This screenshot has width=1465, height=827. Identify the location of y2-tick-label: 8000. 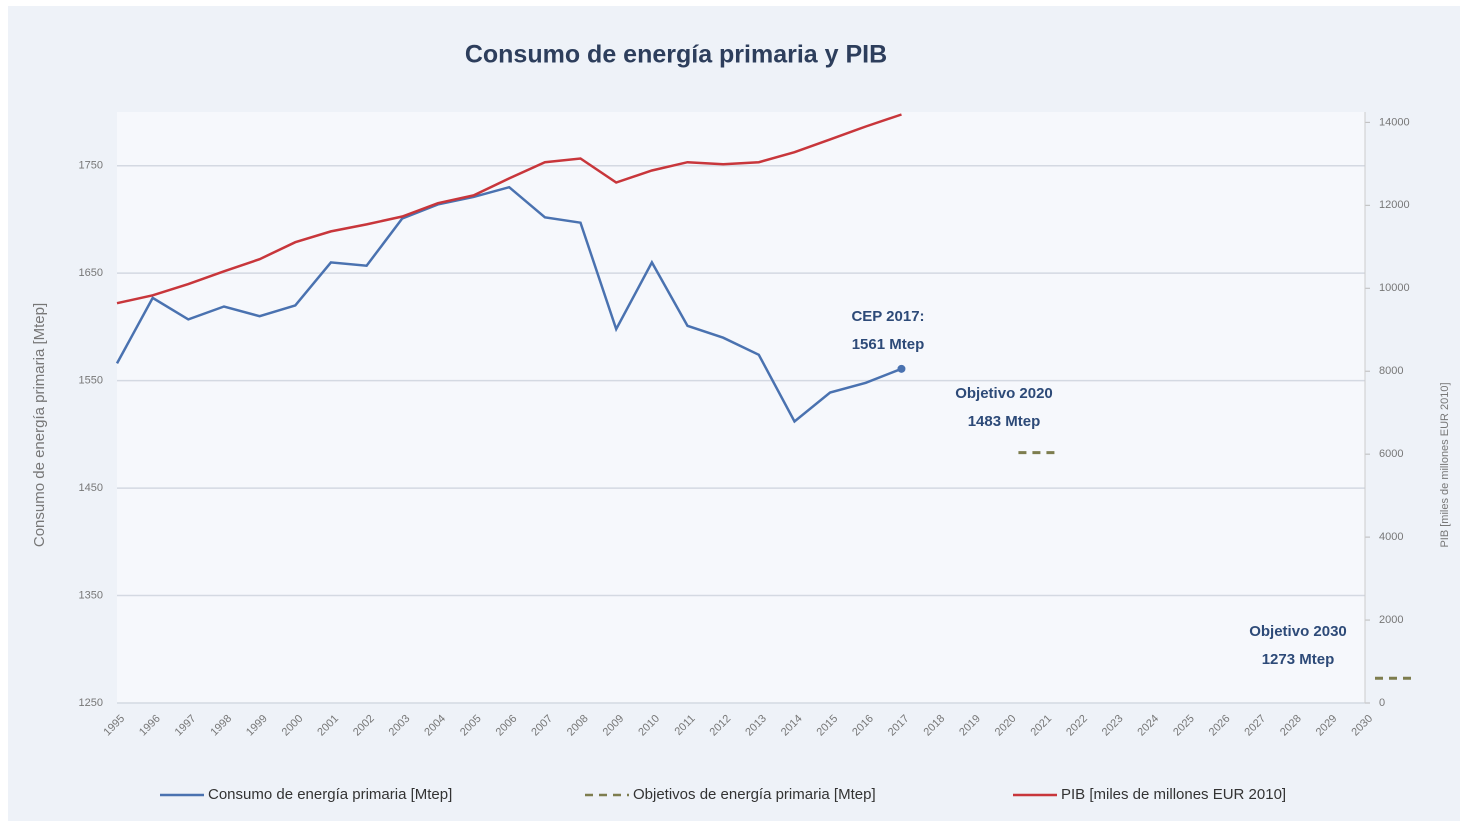
(1391, 371).